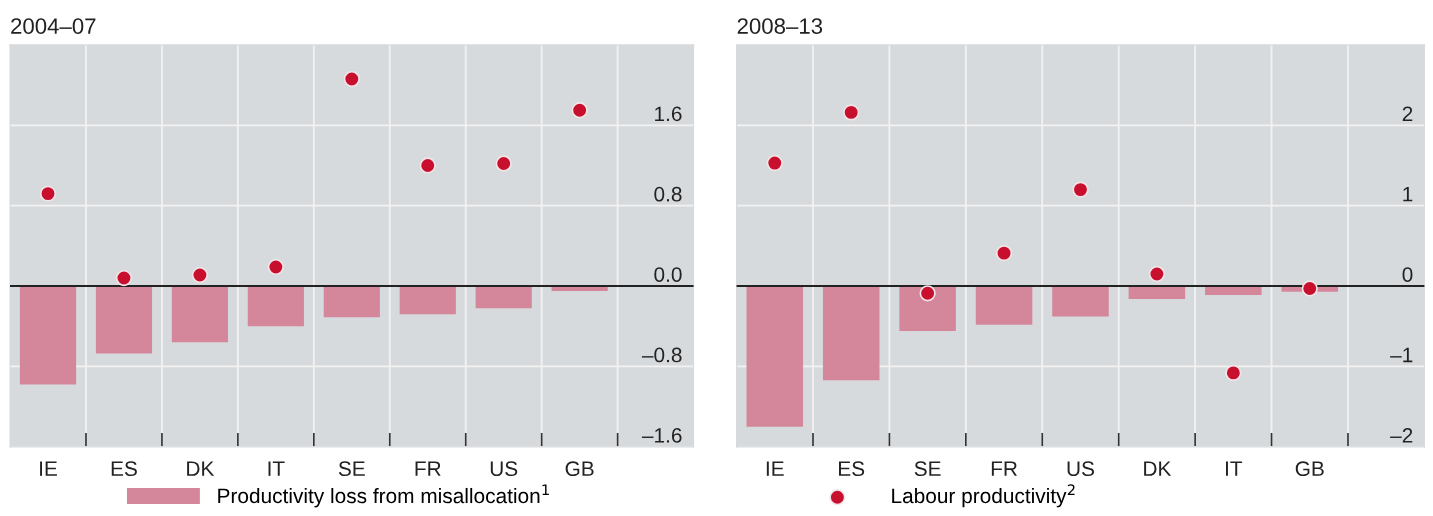  Describe the element at coordinates (1407, 113) in the screenshot. I see `y-tick-label: 2` at that location.